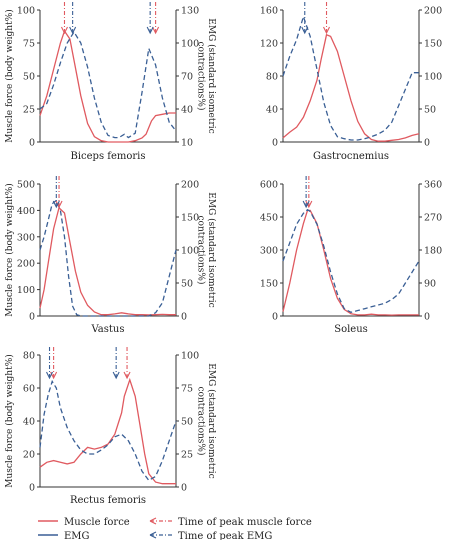  What do you see at coordinates (225, 535) in the screenshot?
I see `legend-peak-emg-label: Time of peak EMG` at bounding box center [225, 535].